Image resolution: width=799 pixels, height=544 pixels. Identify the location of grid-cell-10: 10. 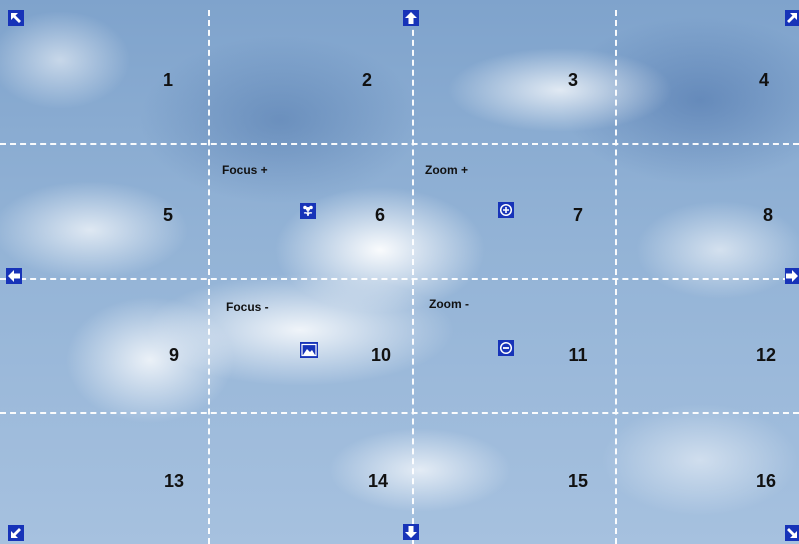
(381, 355).